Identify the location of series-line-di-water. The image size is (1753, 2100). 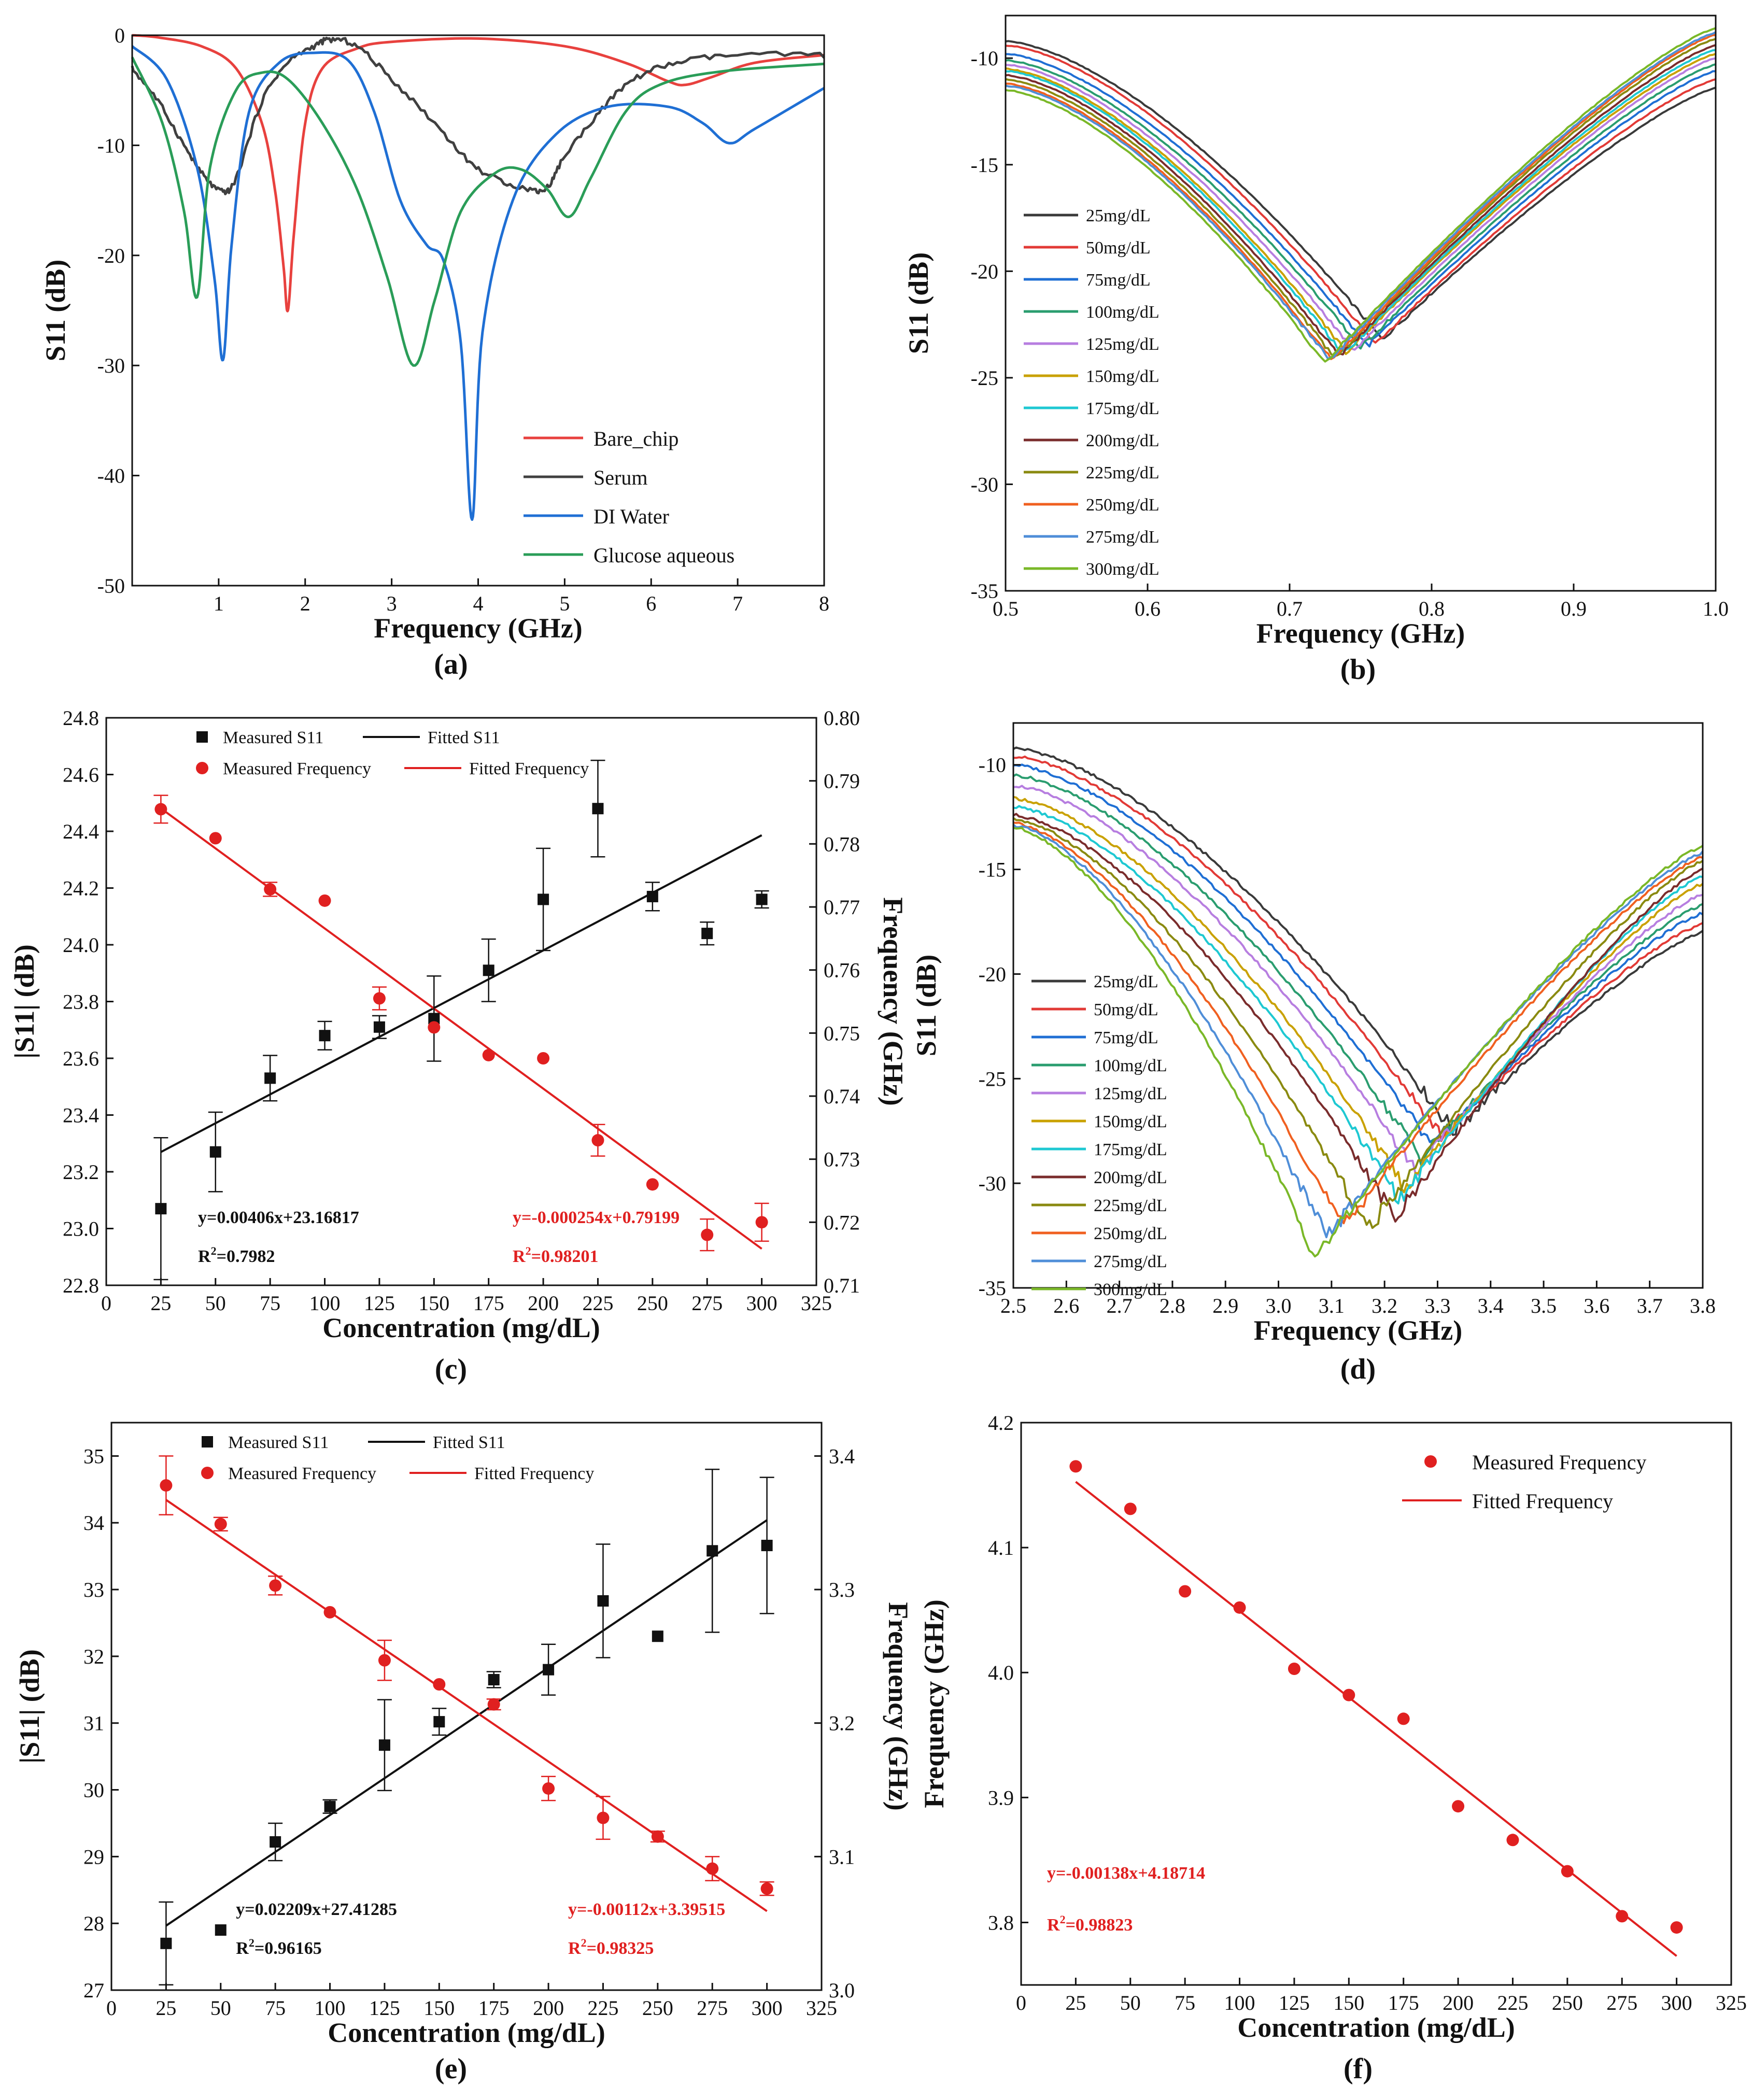
(478, 283).